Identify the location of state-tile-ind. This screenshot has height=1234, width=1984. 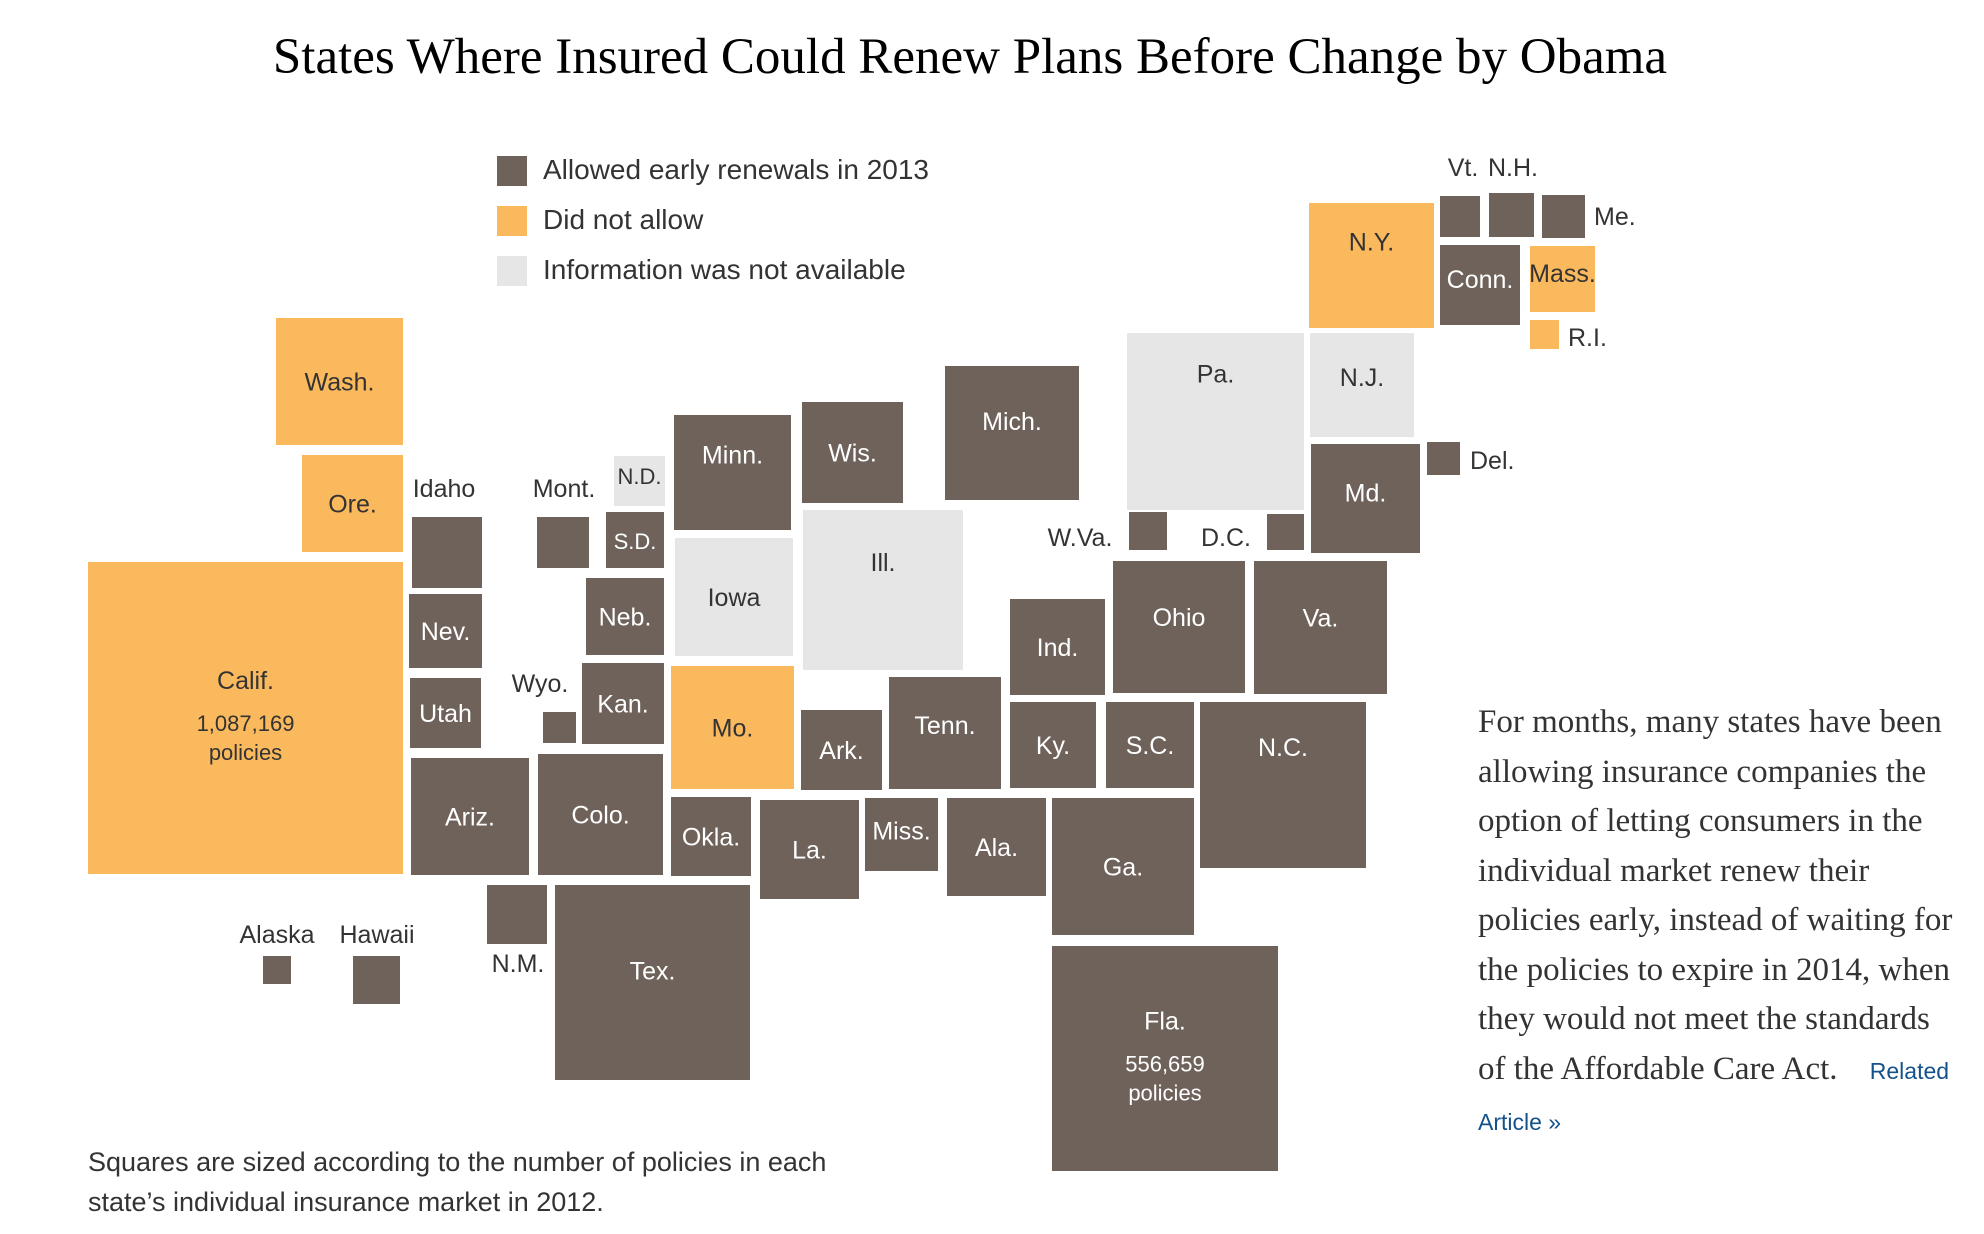
(1057, 647).